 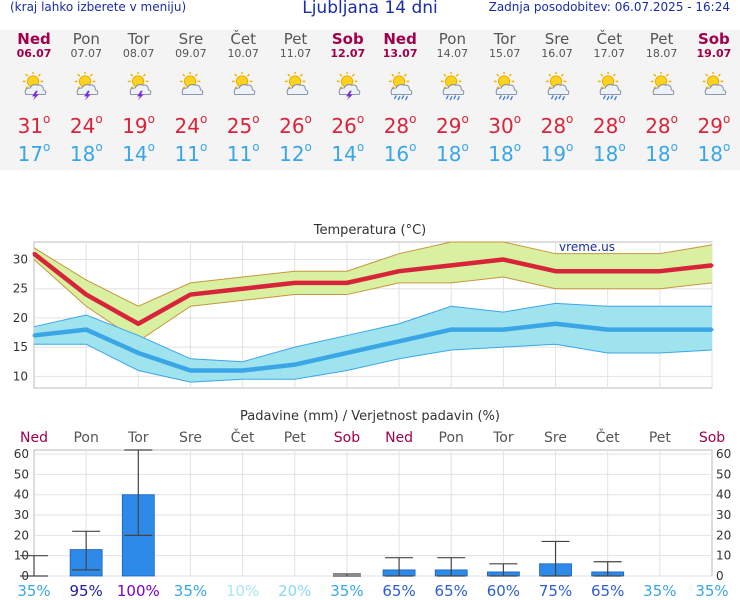 What do you see at coordinates (348, 53) in the screenshot?
I see `day-date: 12.07` at bounding box center [348, 53].